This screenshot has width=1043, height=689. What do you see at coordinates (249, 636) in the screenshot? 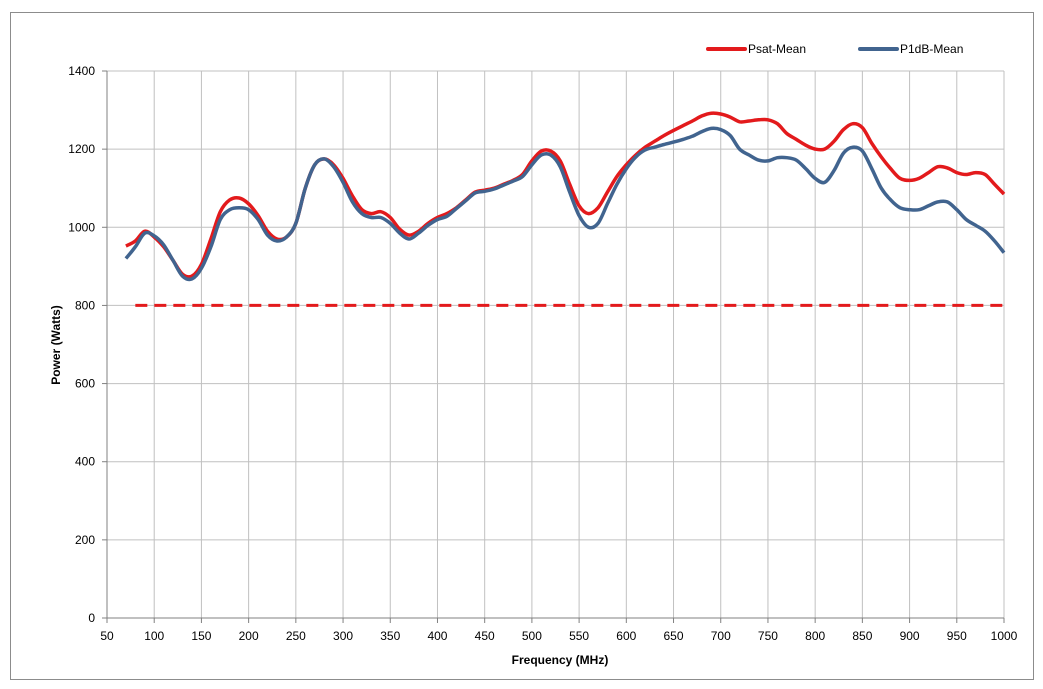
I see `x-tick-label: 200` at bounding box center [249, 636].